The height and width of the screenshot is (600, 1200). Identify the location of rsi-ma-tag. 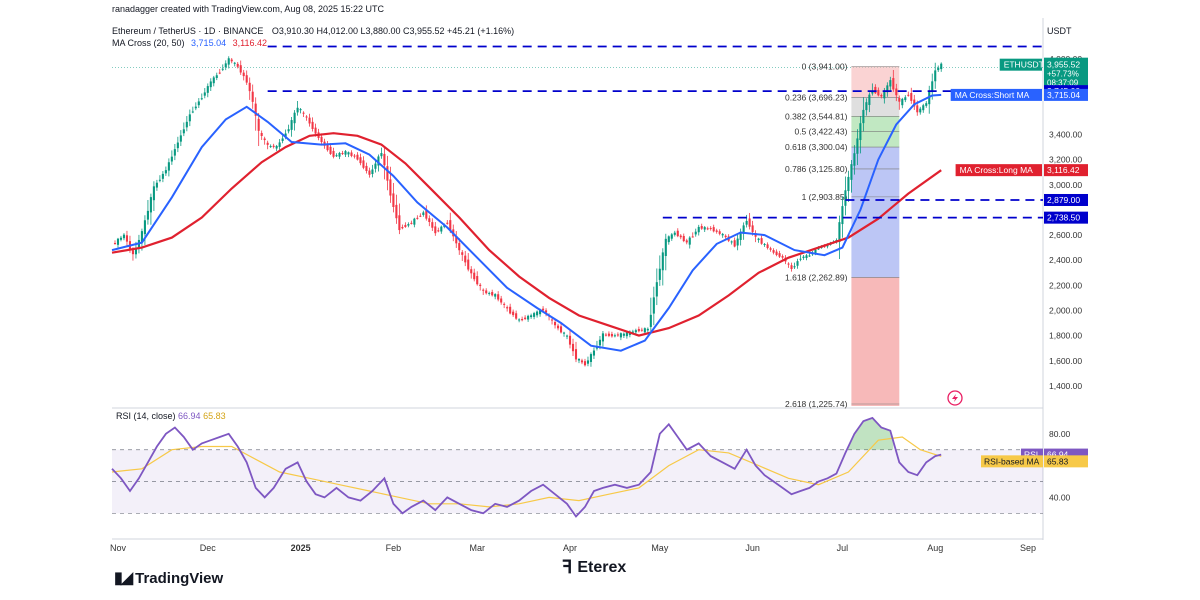
(1066, 461).